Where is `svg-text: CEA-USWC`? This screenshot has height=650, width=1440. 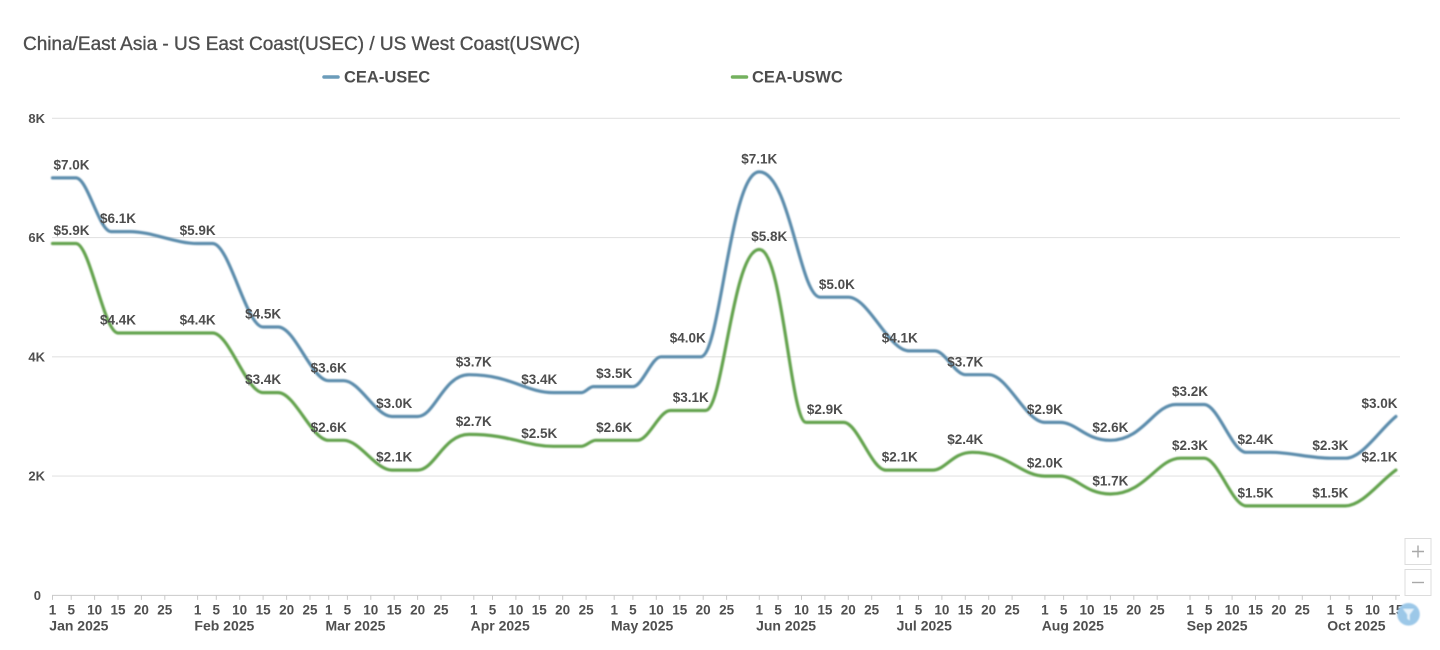 svg-text: CEA-USWC is located at coordinates (797, 78).